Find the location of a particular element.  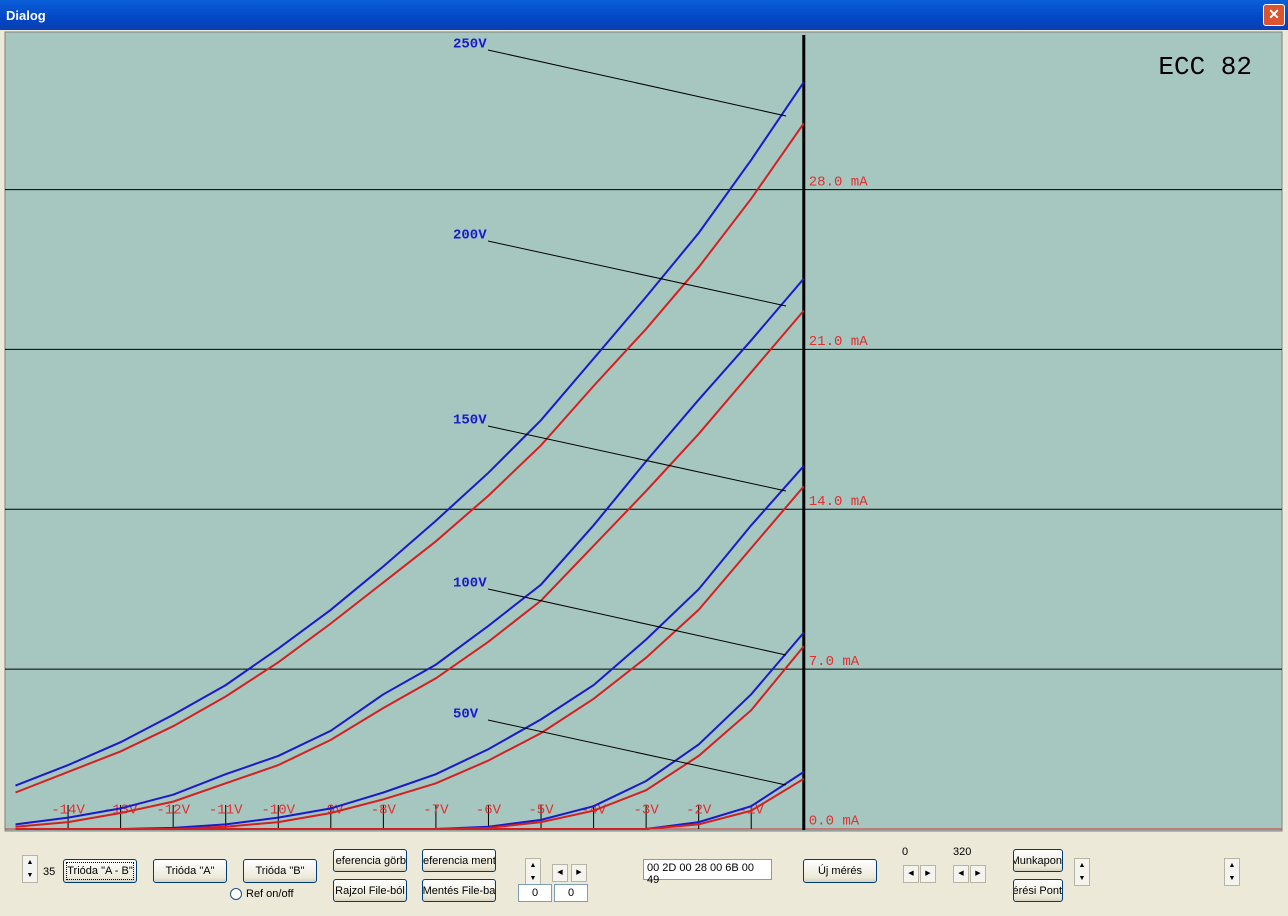

y-tick-label: 7.0 mA is located at coordinates (834, 662).